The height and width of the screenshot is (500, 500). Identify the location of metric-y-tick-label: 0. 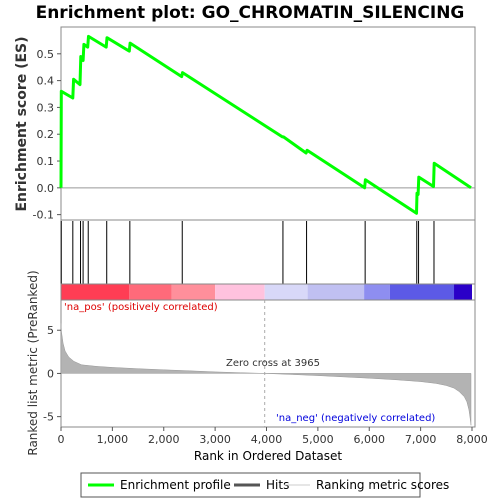
(50, 373).